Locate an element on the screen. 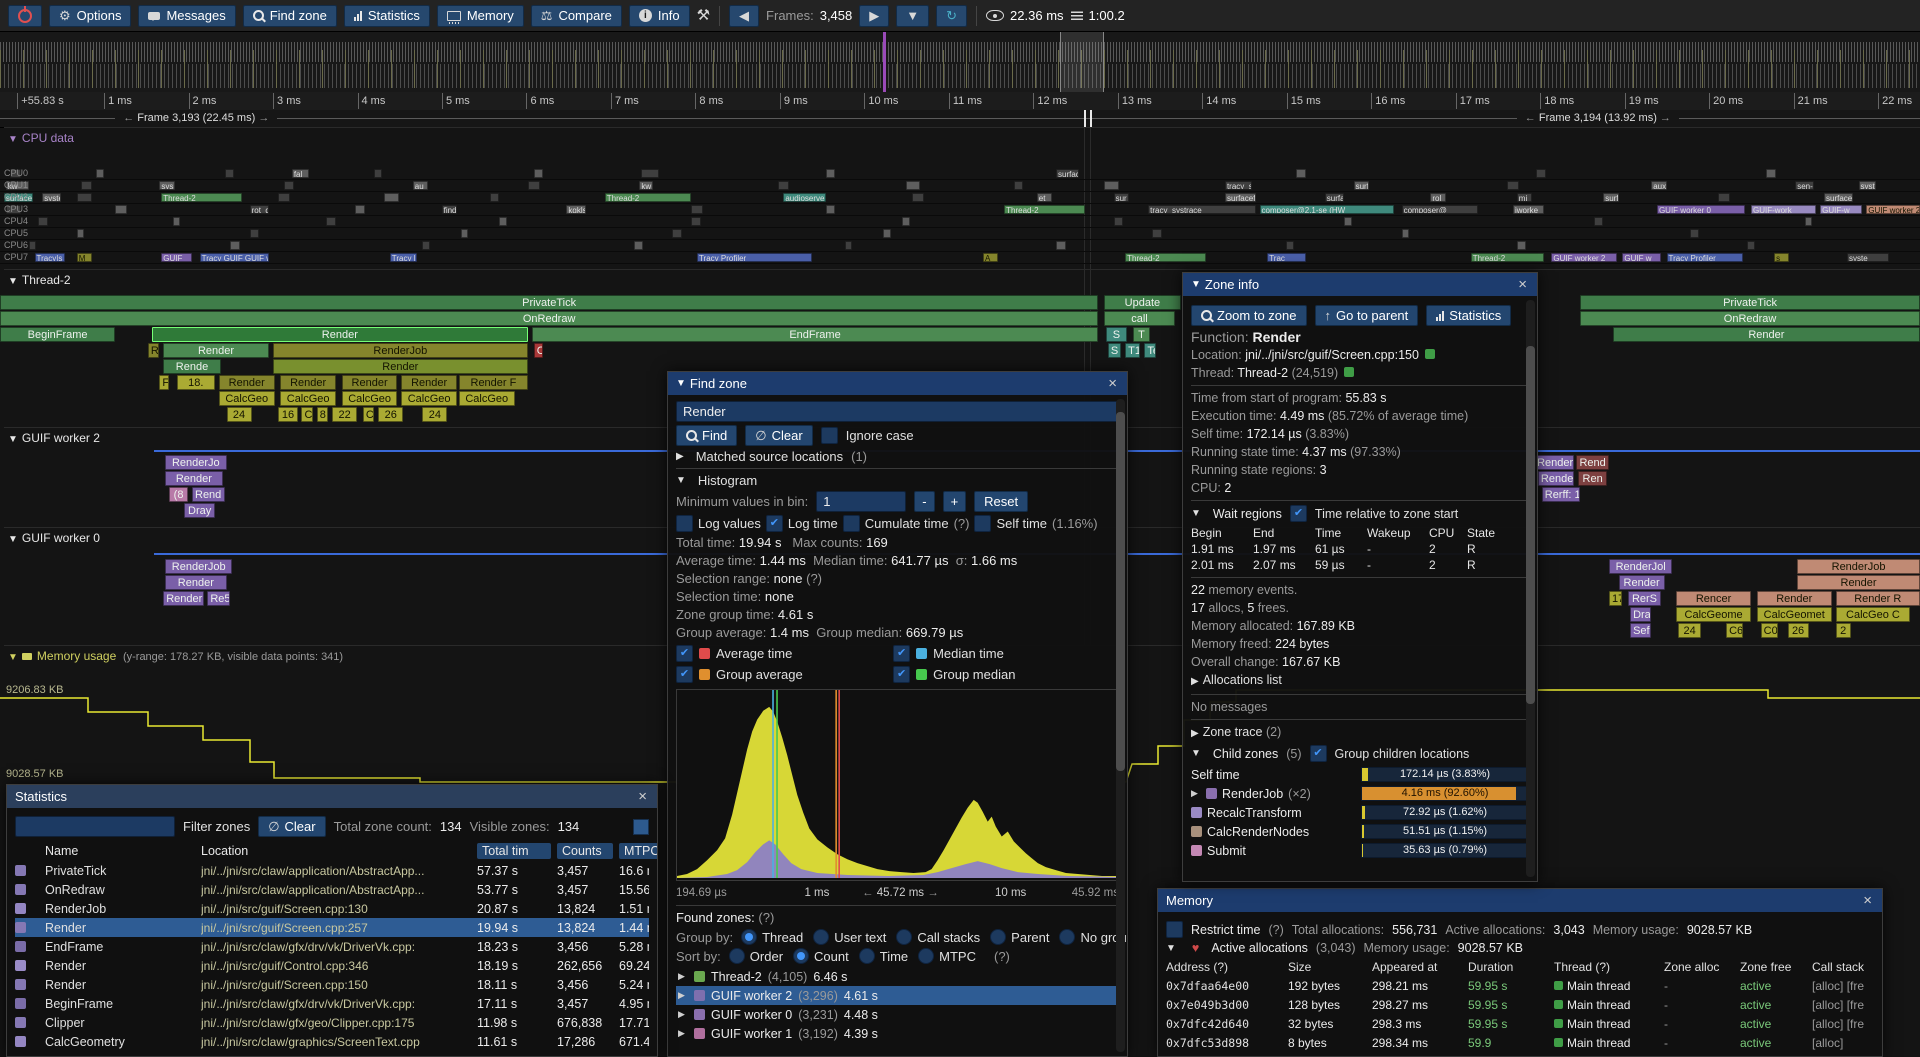  zone: F is located at coordinates (164, 382).